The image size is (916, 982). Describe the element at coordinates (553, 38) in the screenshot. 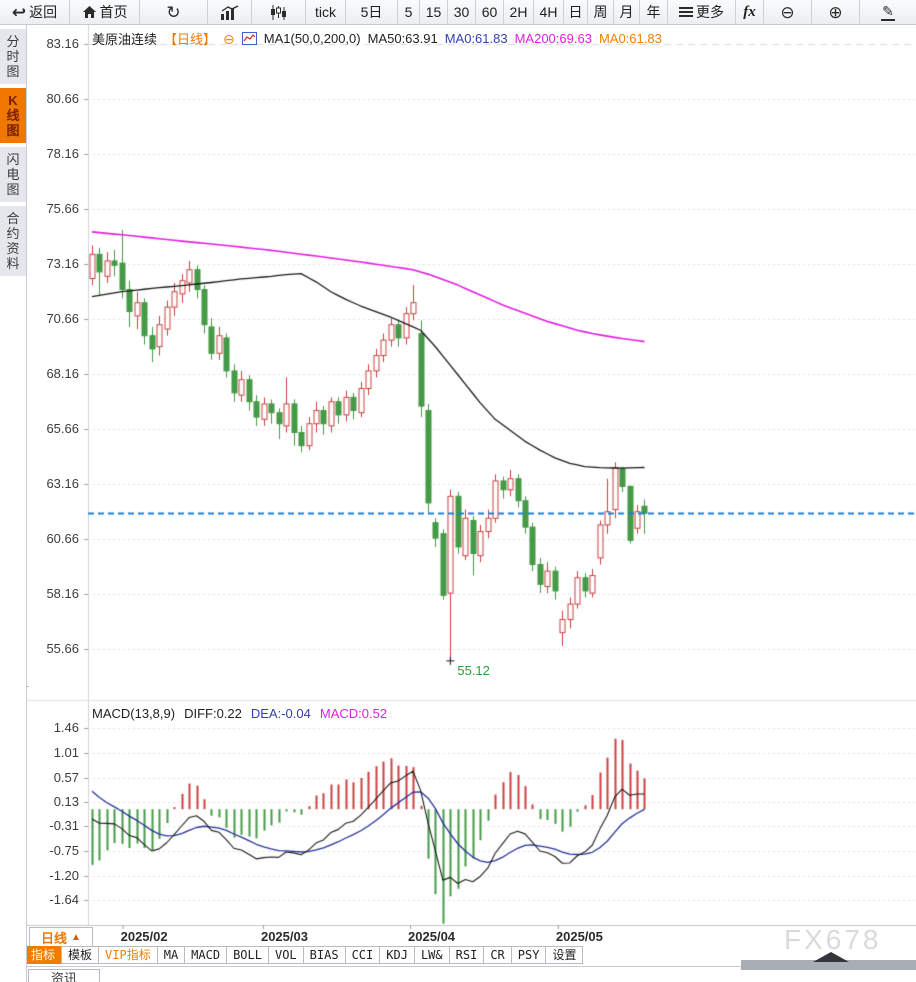

I see `ma200-value: MA200:69.63` at that location.